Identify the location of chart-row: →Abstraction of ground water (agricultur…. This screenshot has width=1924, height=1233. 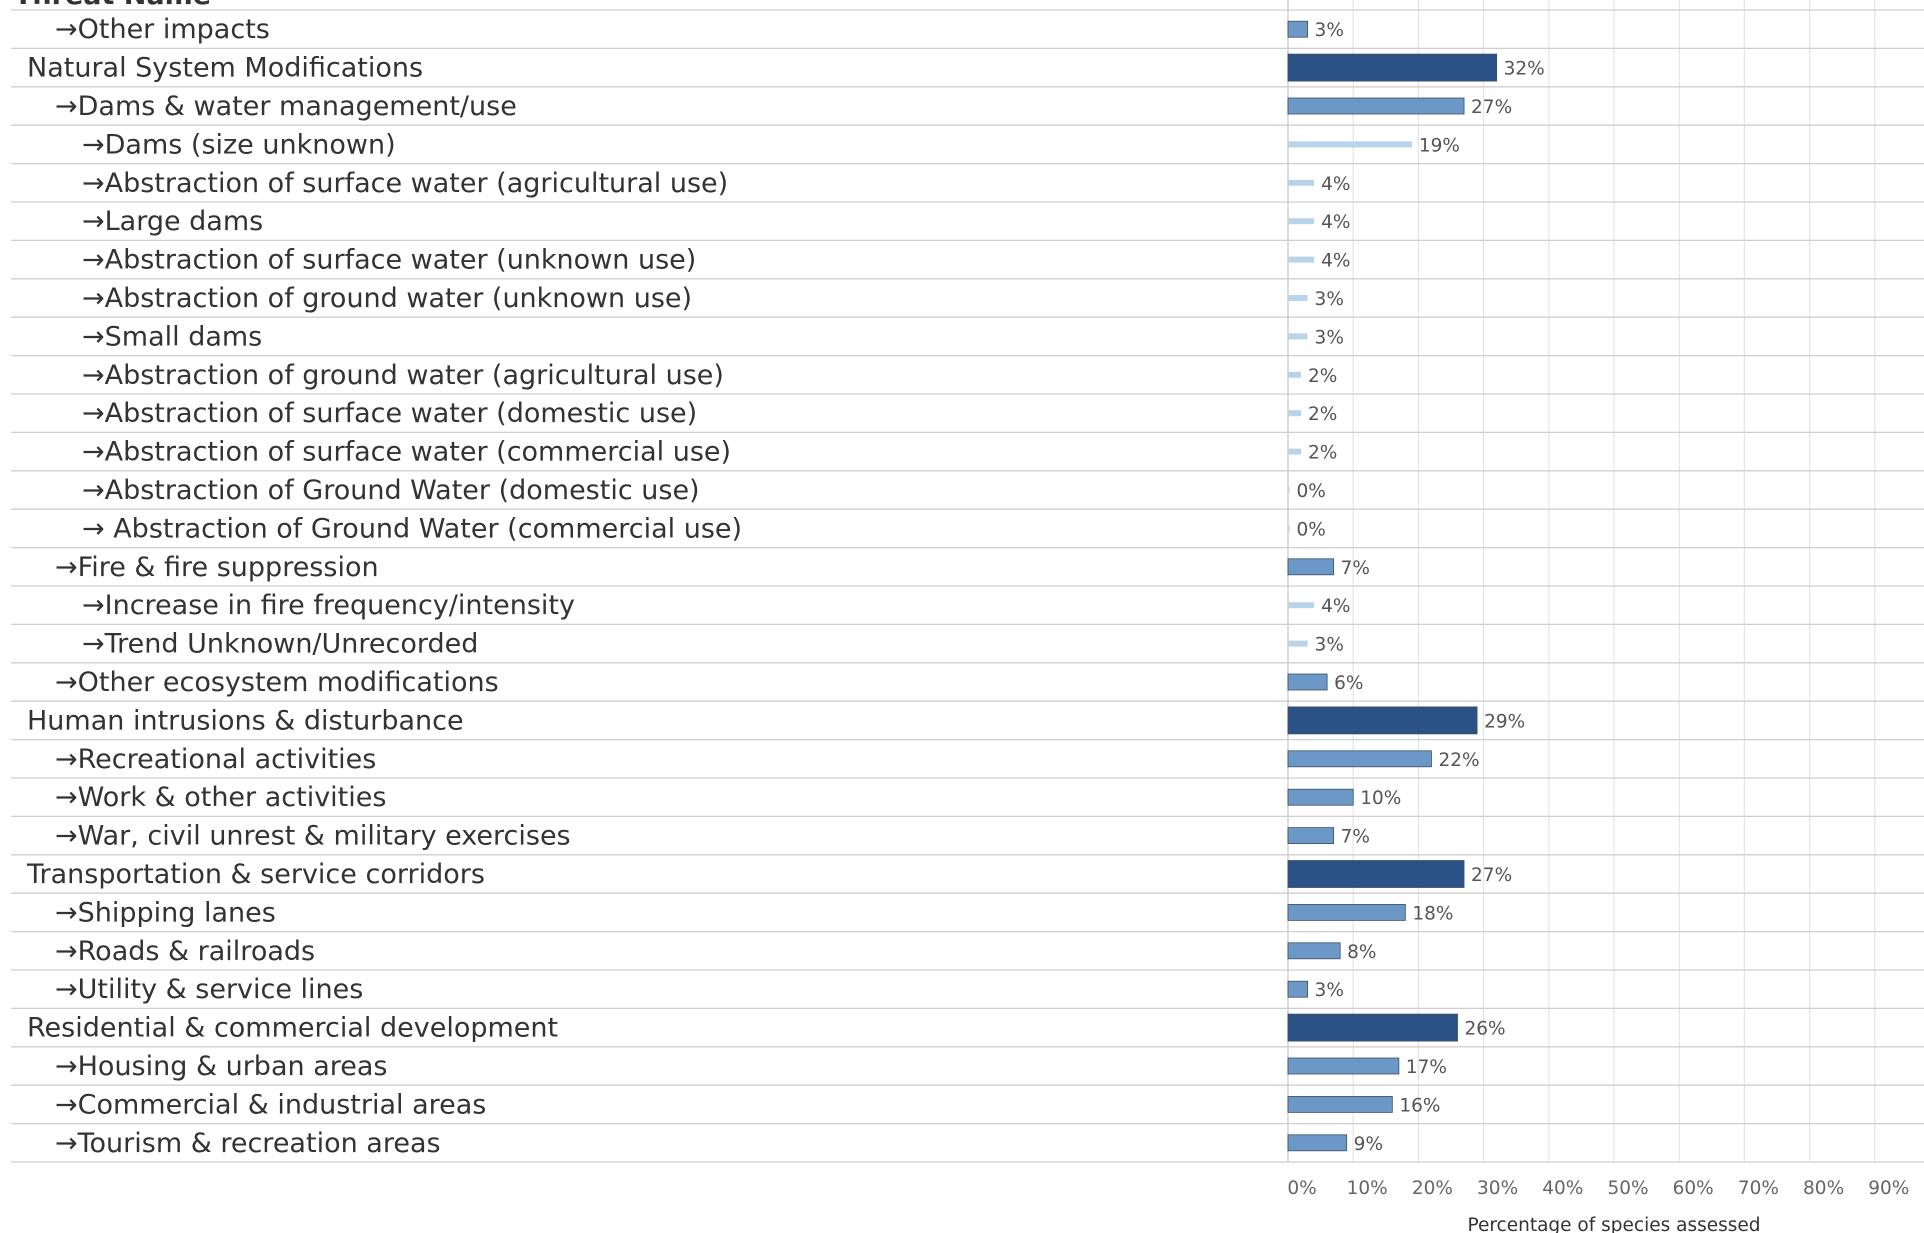
(967, 377).